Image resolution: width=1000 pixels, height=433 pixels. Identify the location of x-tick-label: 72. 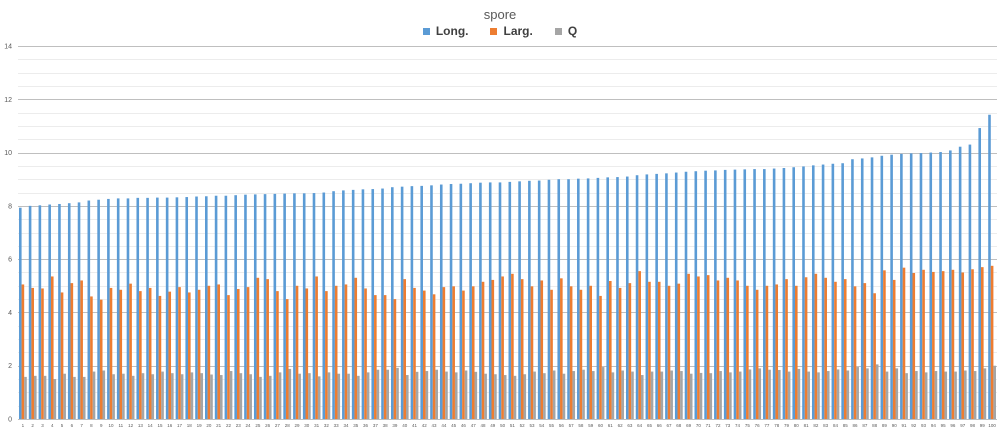
(718, 425).